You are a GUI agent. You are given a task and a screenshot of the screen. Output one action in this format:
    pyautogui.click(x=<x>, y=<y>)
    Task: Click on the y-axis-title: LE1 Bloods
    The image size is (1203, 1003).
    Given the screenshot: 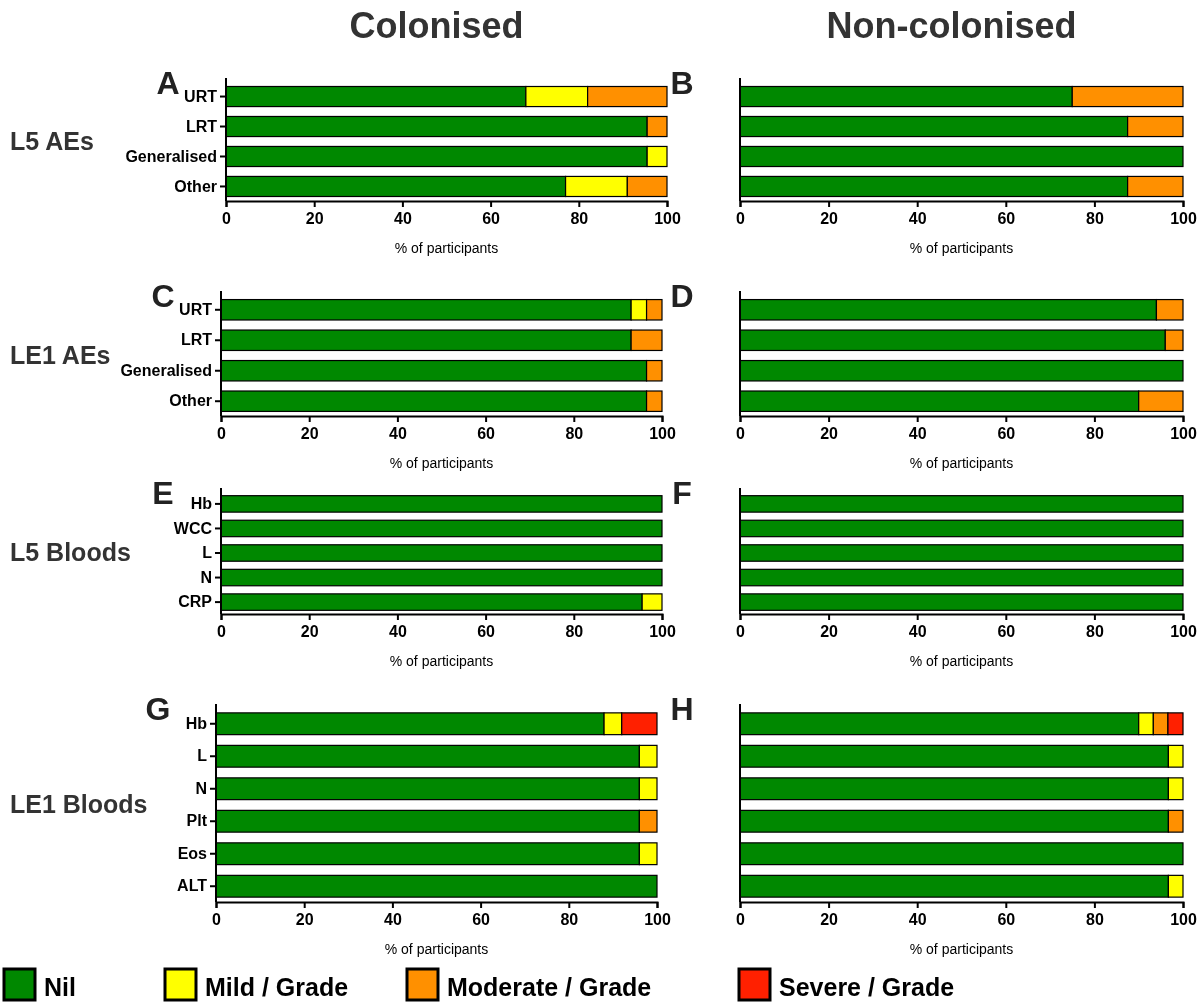 What is the action you would take?
    pyautogui.click(x=79, y=804)
    